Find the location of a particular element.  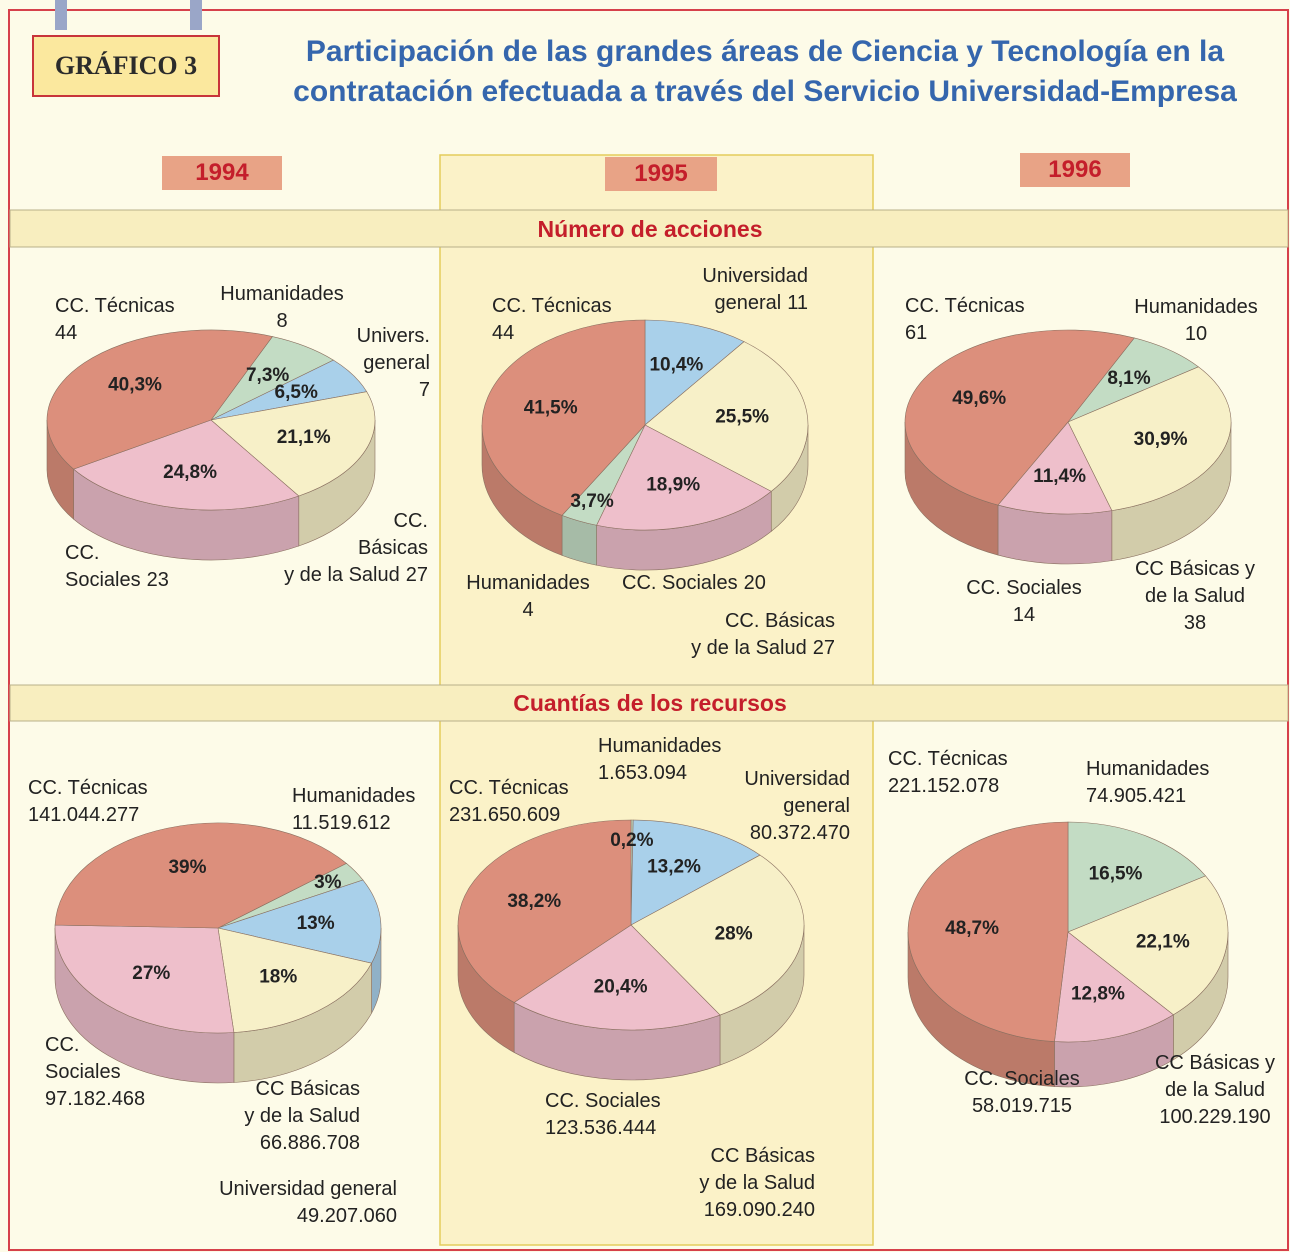

category-label: CC. Sociales 123.536.444 is located at coordinates (603, 1115).